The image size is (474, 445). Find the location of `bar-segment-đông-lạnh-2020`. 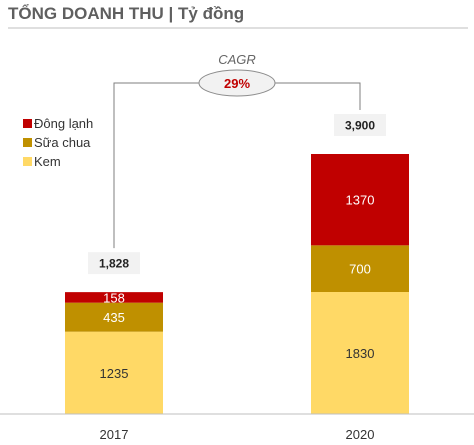

bar-segment-đông-lạnh-2020 is located at coordinates (360, 200).